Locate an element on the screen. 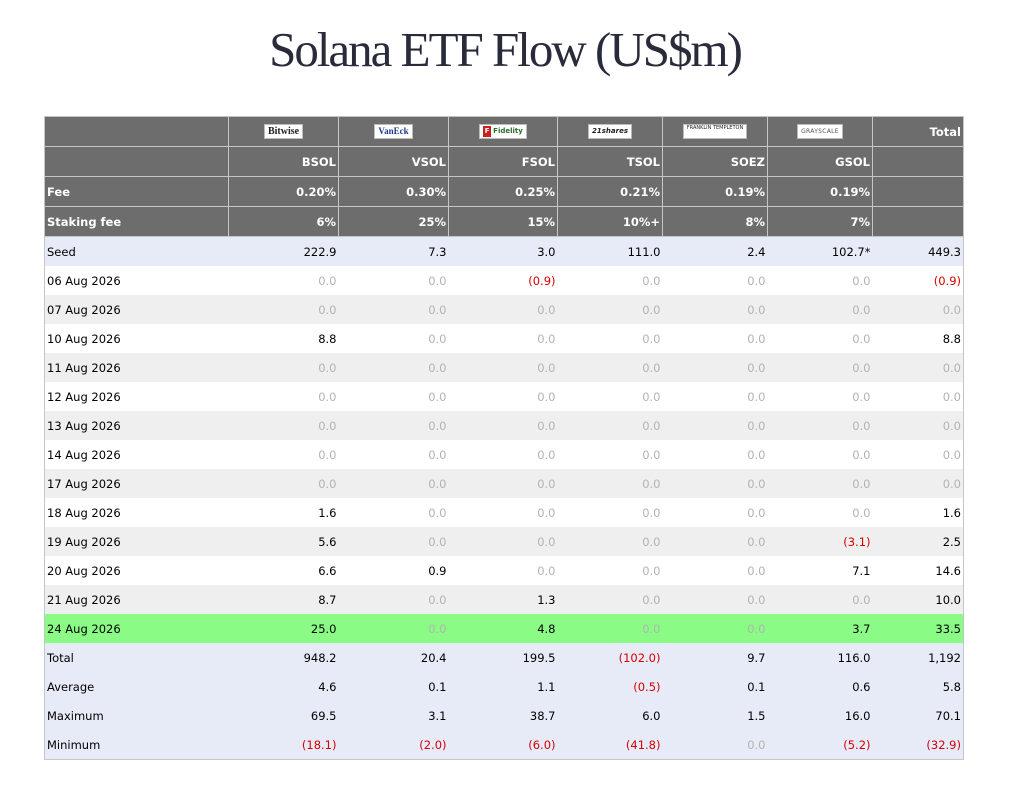 This screenshot has width=1018, height=802. seed-row: Seed 222.9 7.3 3.0 111.0 2.4 102.7* 449.3 is located at coordinates (504, 251).